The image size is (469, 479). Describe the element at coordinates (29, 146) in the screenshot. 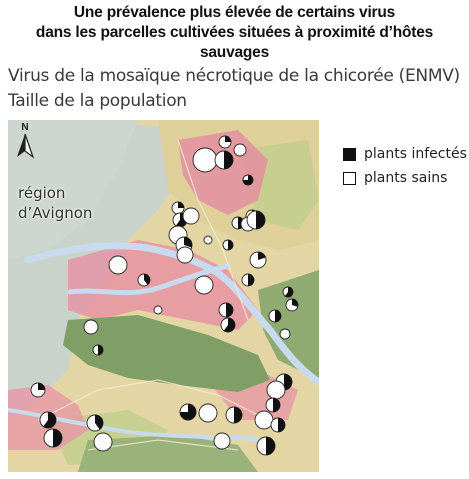

I see `north-arrow-right-half` at that location.